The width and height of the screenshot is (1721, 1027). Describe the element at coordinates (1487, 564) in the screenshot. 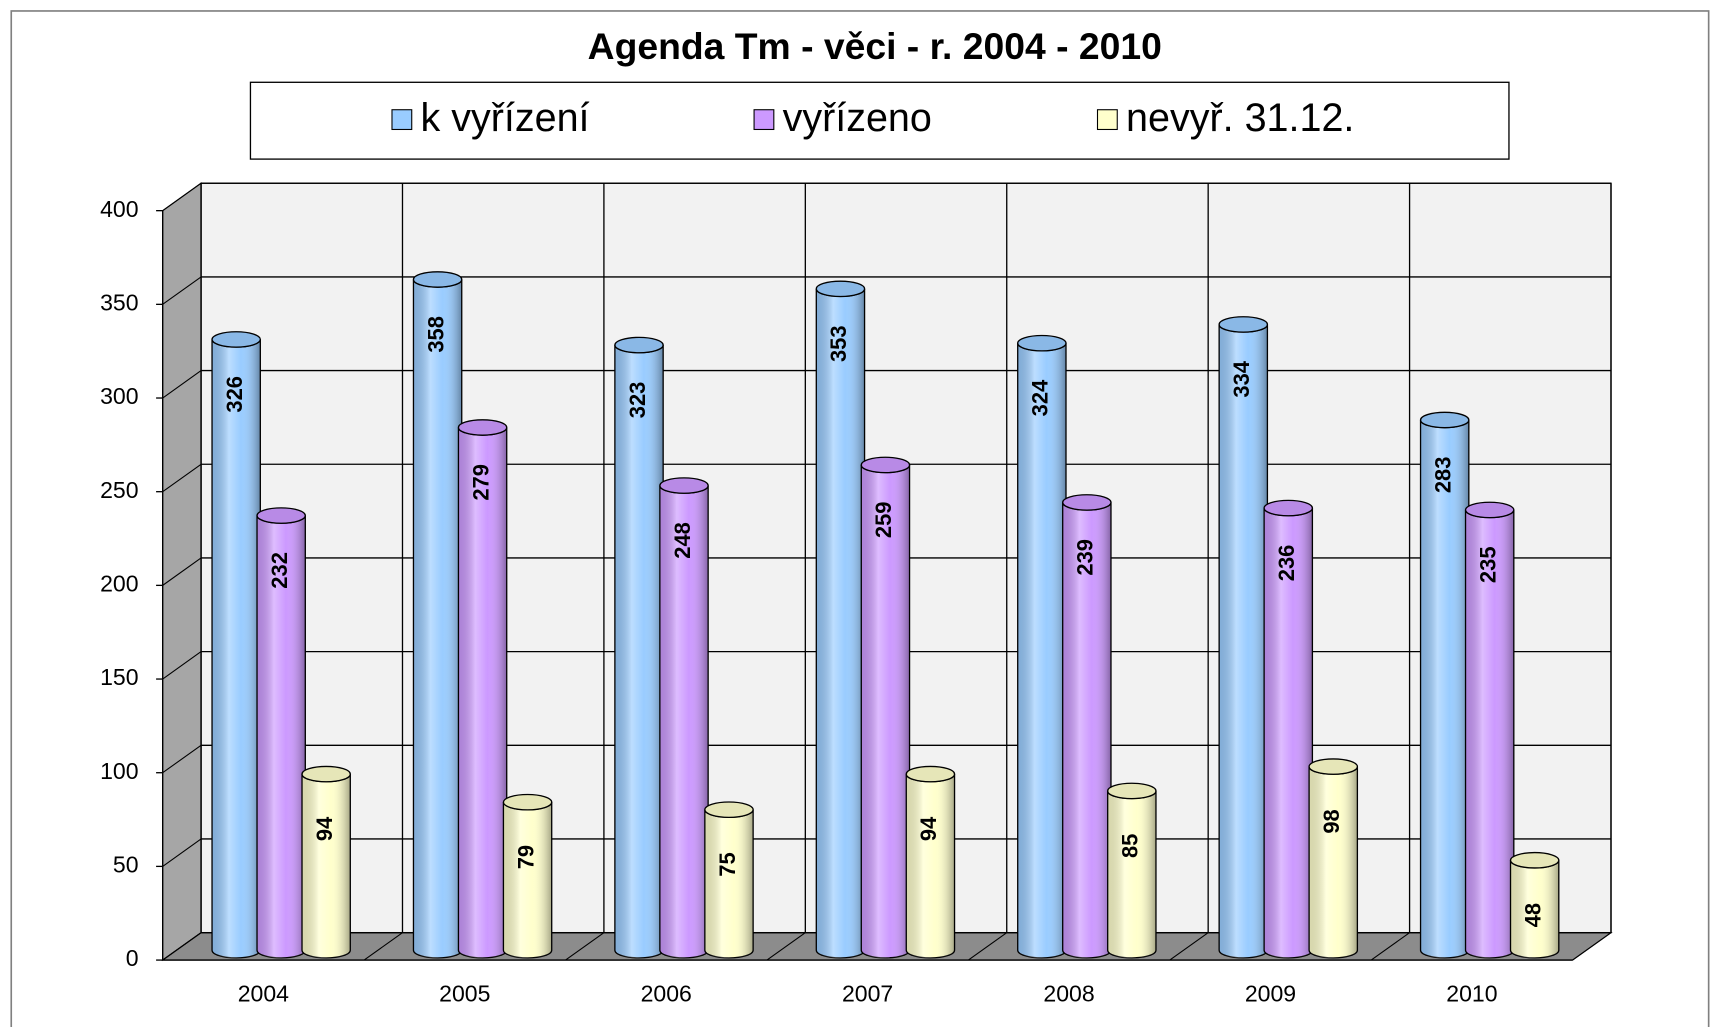

I see `value-label: 235` at that location.